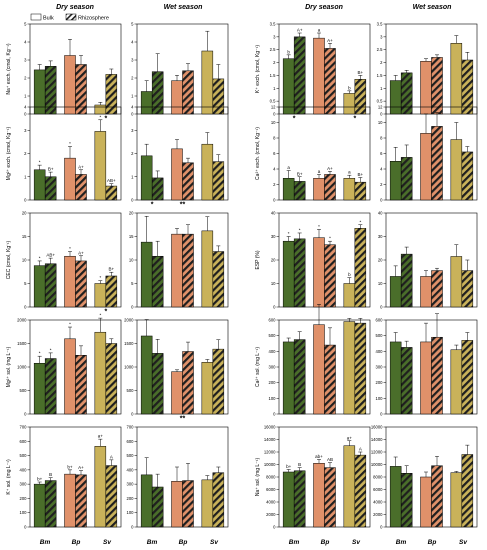  What do you see at coordinates (273, 398) in the screenshot?
I see `y-tick-label: 100` at bounding box center [273, 398].